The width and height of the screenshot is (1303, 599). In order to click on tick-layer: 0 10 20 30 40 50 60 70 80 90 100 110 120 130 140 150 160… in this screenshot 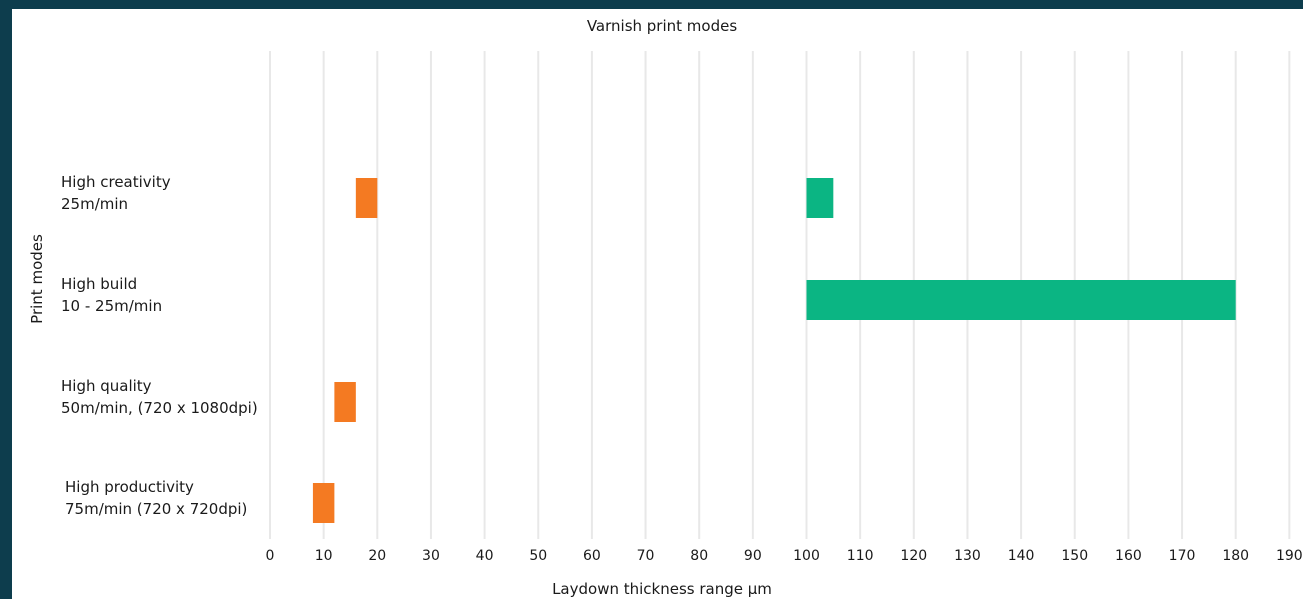, I will do `click(784, 556)`.